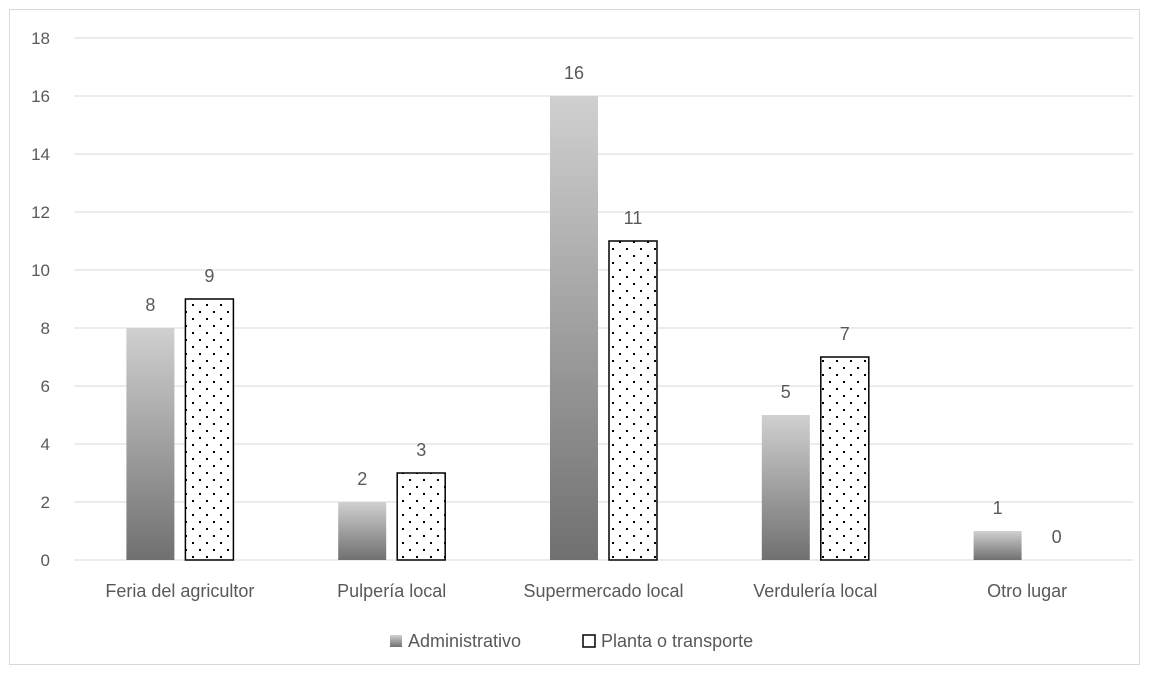 This screenshot has width=1150, height=674. I want to click on data-label: 0, so click(1057, 537).